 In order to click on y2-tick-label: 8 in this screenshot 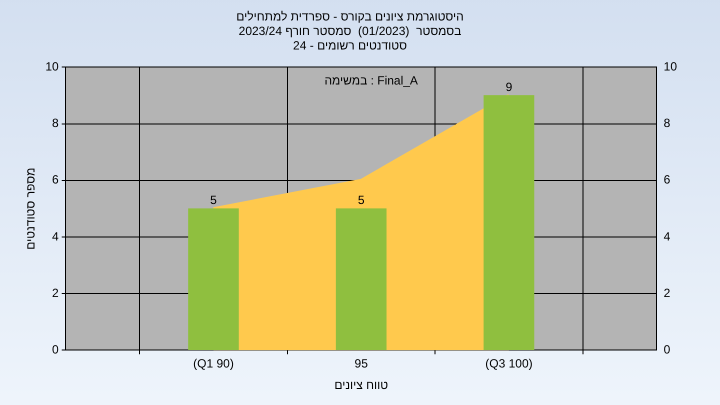, I will do `click(667, 123)`.